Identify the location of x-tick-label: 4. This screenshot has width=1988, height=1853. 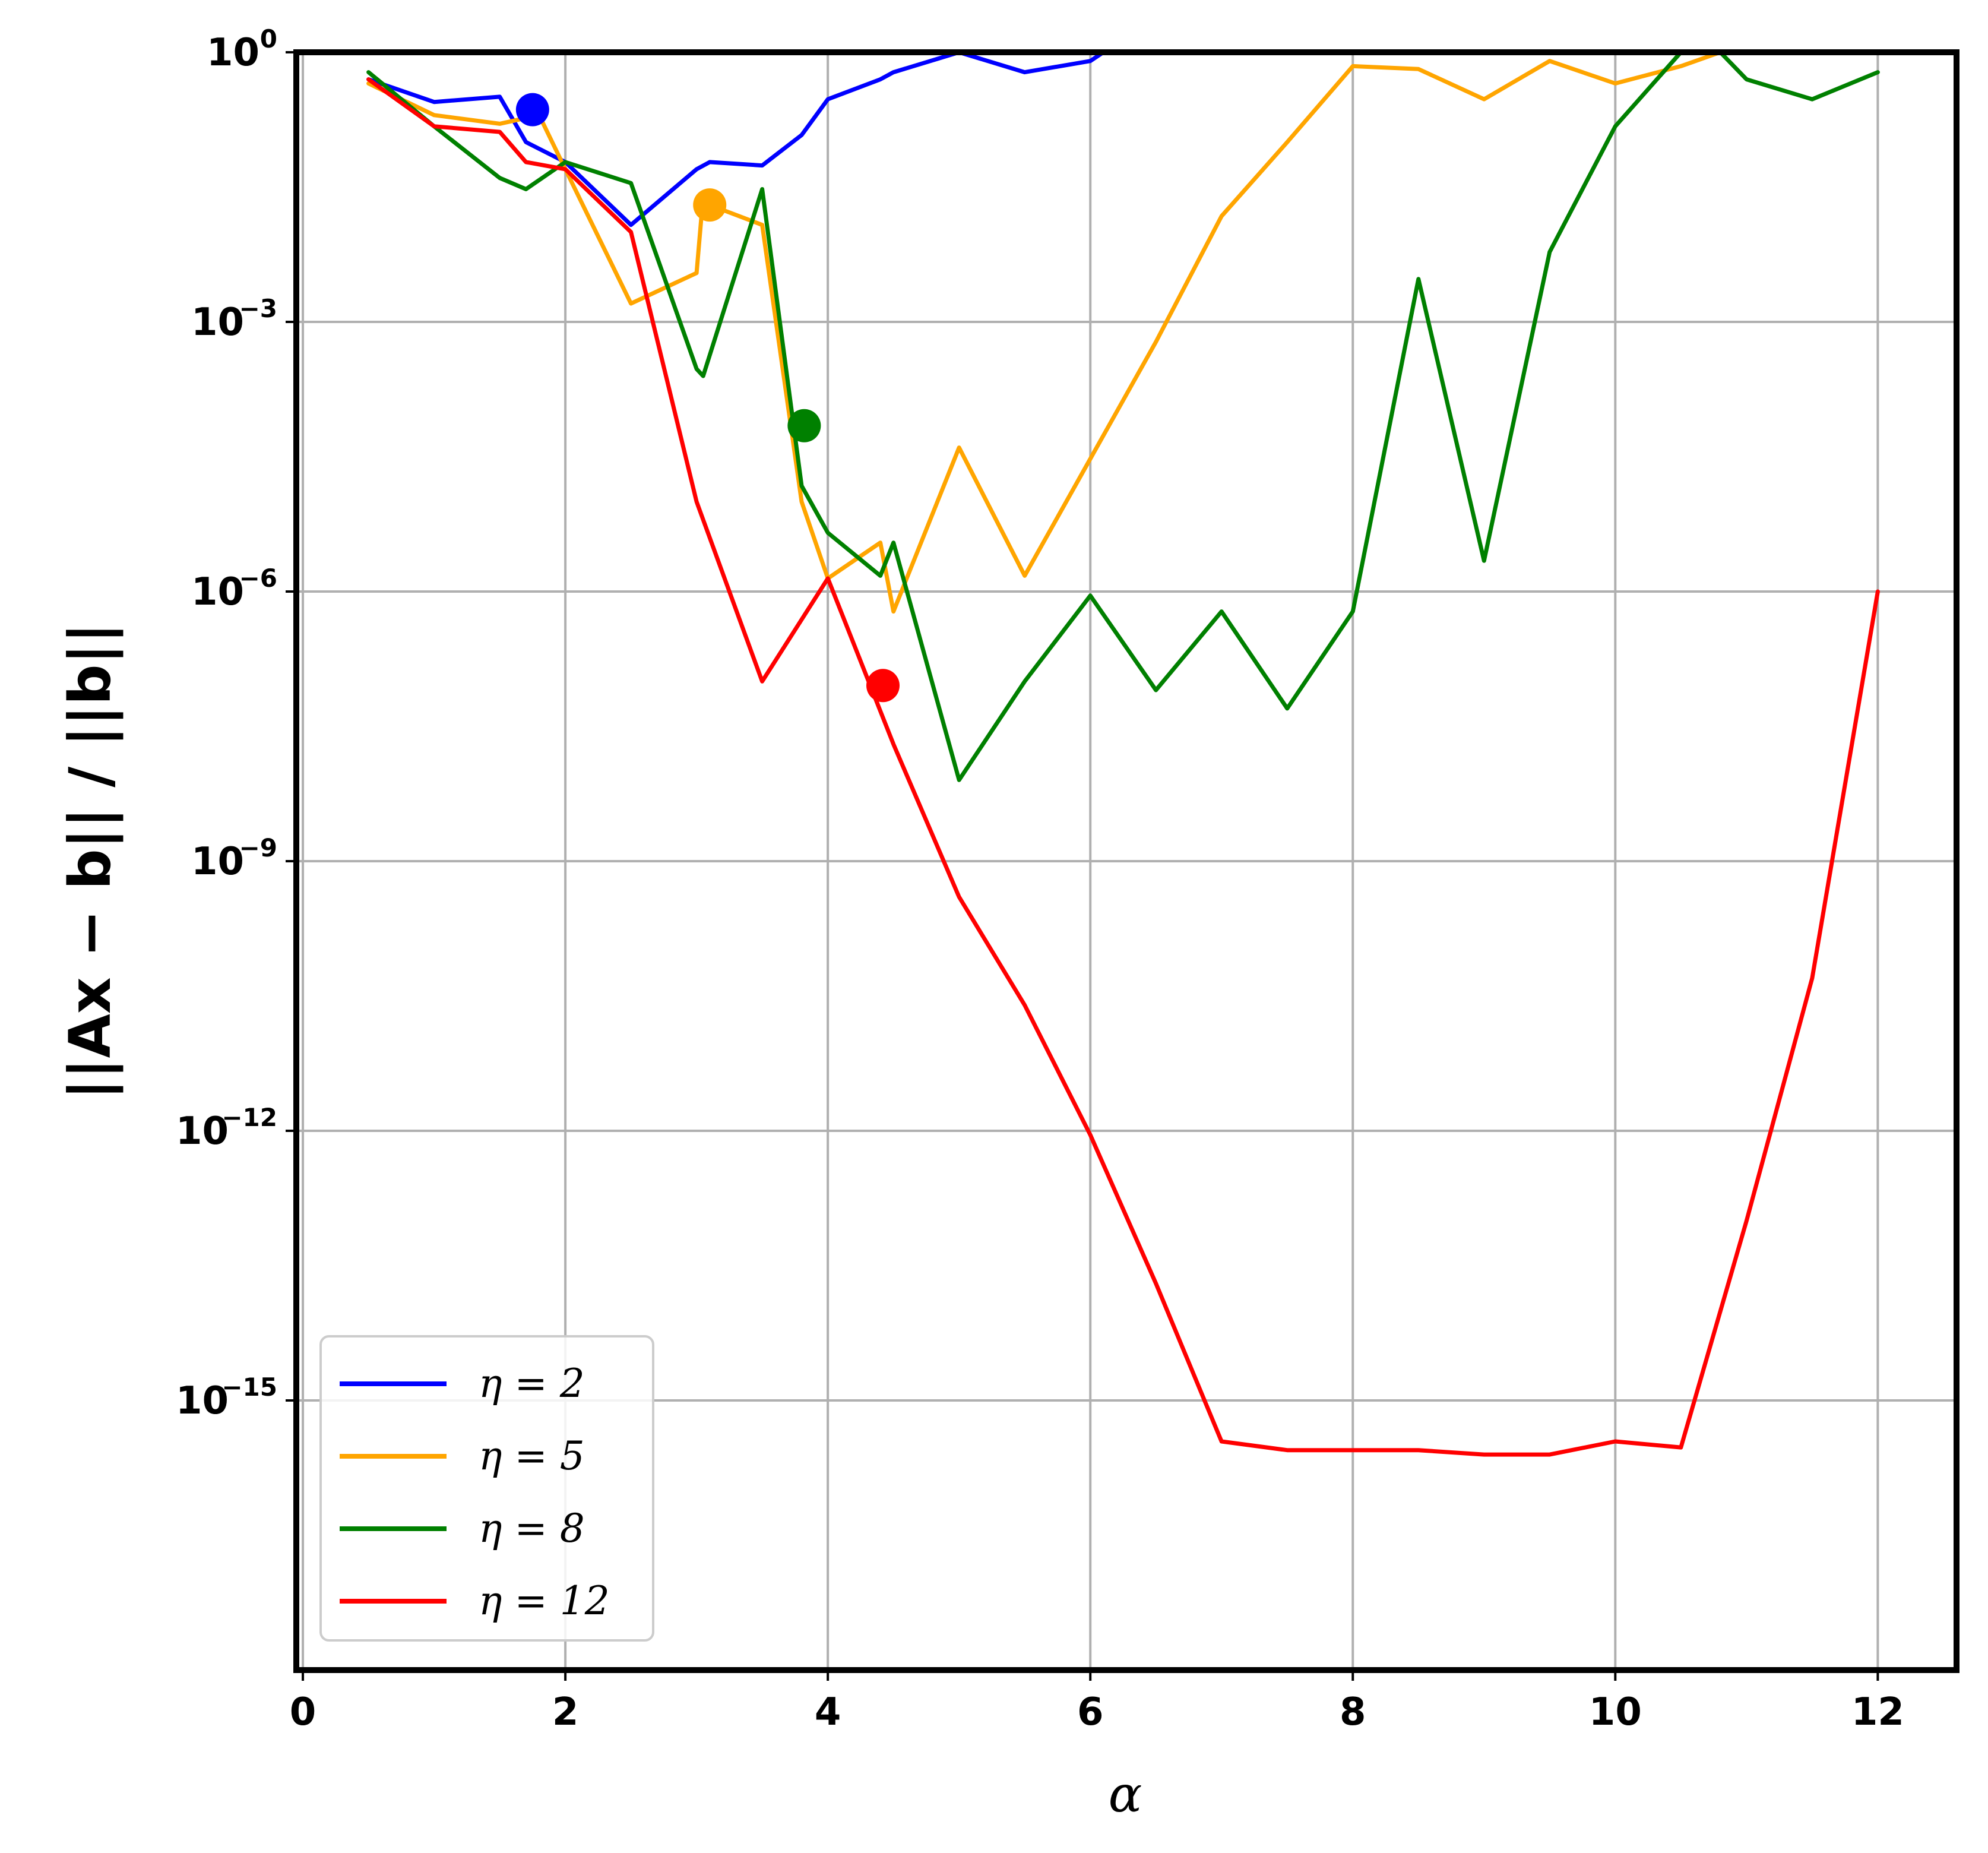
(828, 1712).